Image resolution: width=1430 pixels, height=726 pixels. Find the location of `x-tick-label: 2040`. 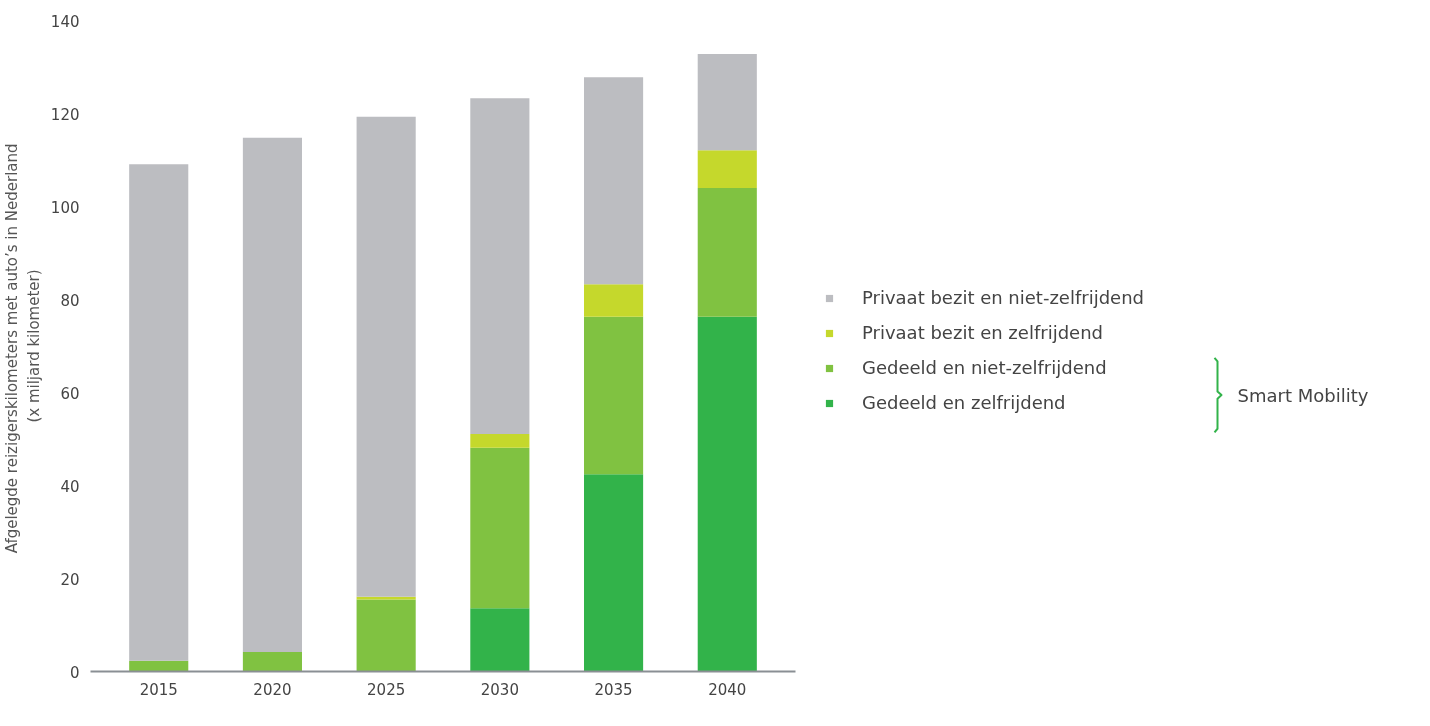

x-tick-label: 2040 is located at coordinates (727, 689).